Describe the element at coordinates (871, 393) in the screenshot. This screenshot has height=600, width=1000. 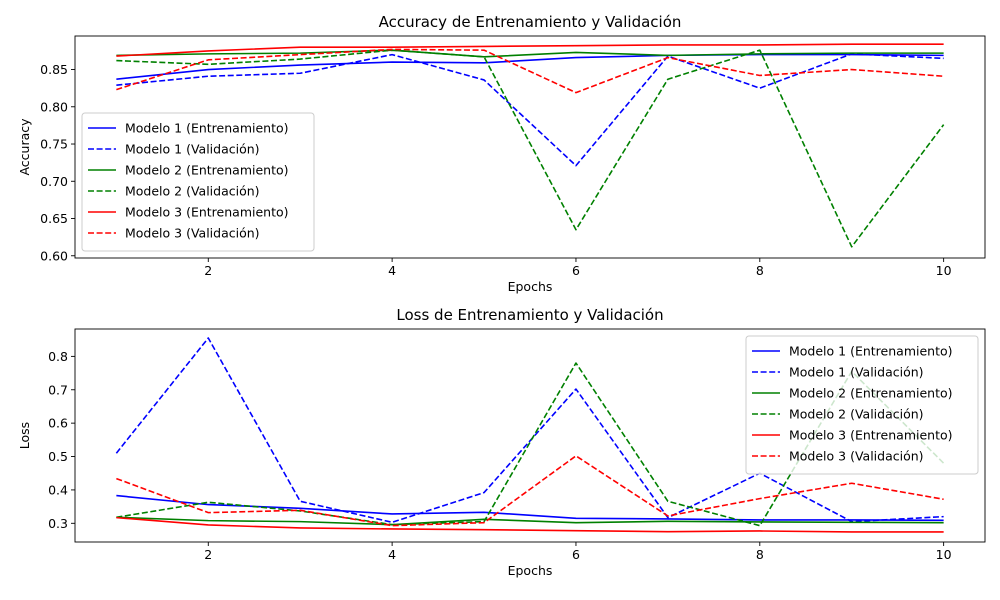
I see `panel-2-legend-label-modelo-2-entrenamiento: Modelo 2 (Entrenamiento)` at that location.